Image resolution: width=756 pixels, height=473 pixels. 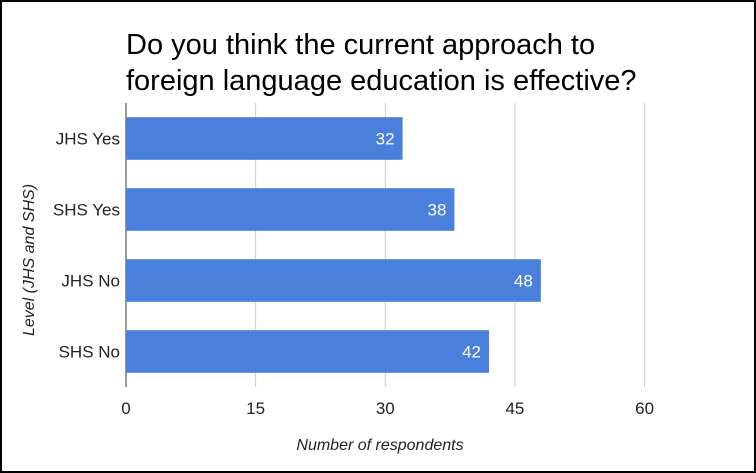 What do you see at coordinates (385, 139) in the screenshot?
I see `data-label: 32` at bounding box center [385, 139].